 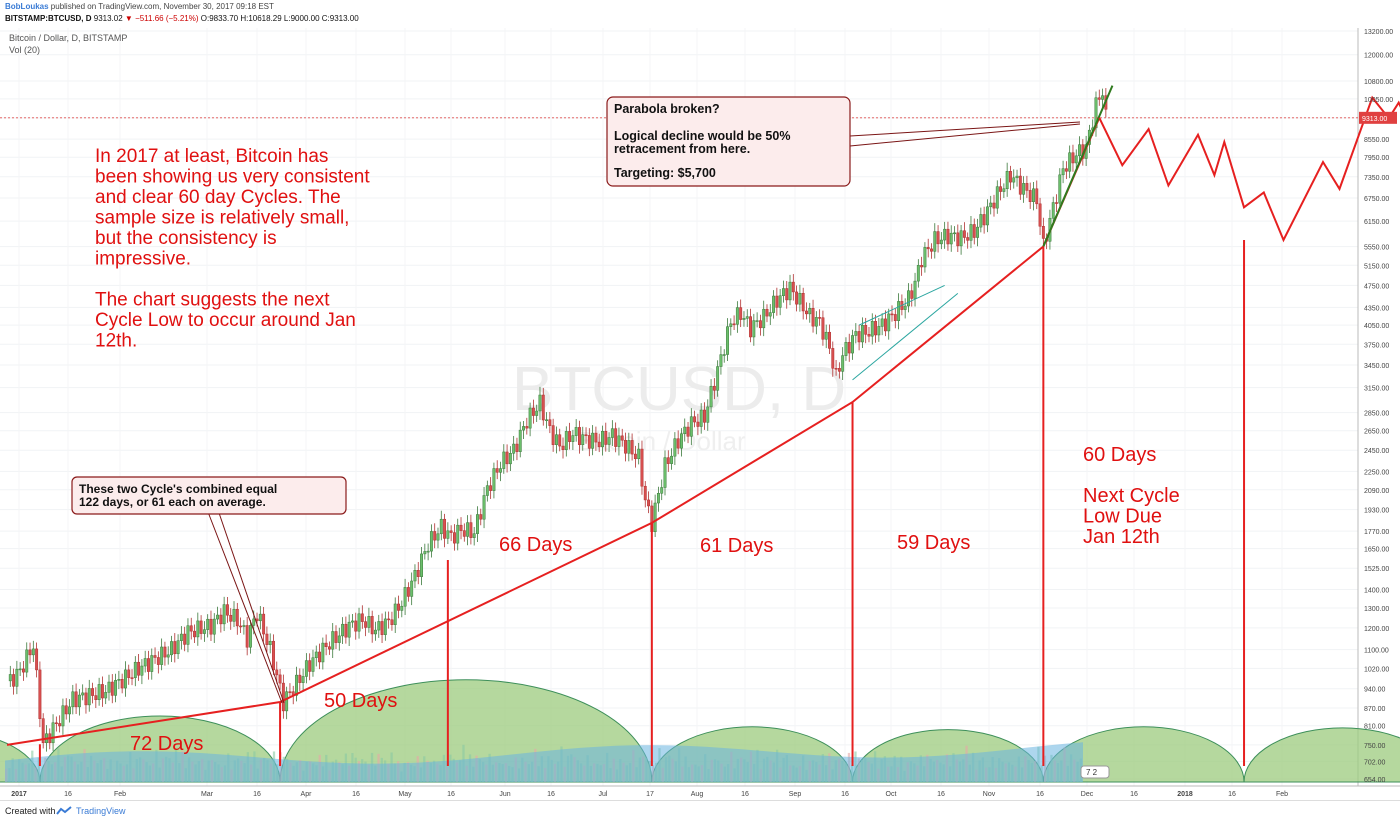 What do you see at coordinates (1378, 56) in the screenshot?
I see `price-tick-label: 12000.00` at bounding box center [1378, 56].